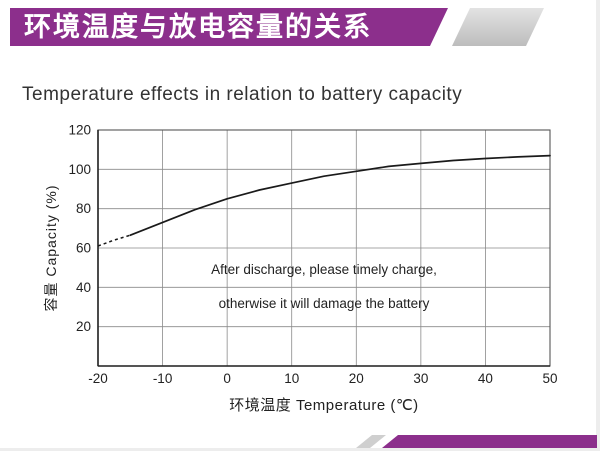 Image resolution: width=600 pixels, height=451 pixels. Describe the element at coordinates (549, 378) in the screenshot. I see `svg-text: 50` at that location.